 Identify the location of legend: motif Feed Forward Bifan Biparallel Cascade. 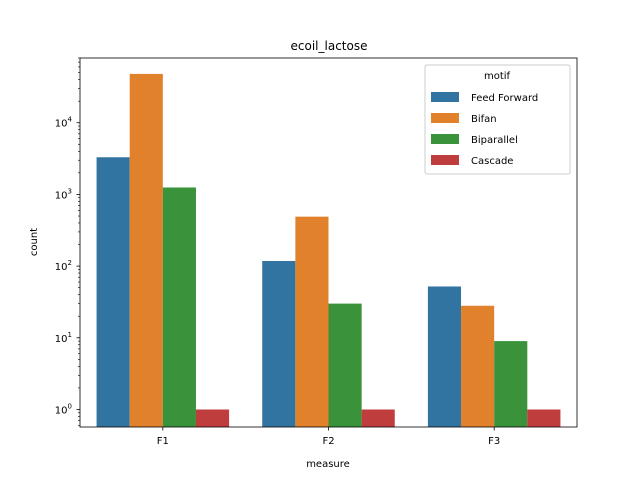
(497, 119).